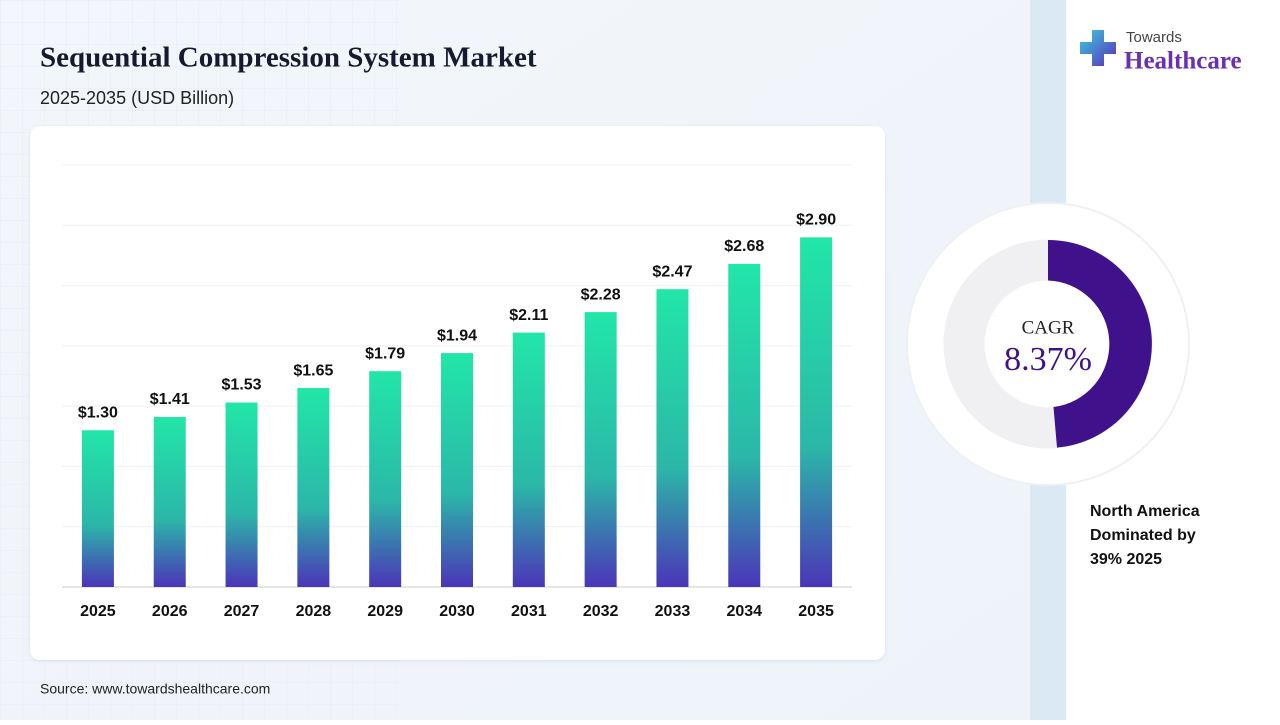  What do you see at coordinates (744, 611) in the screenshot?
I see `x-tick-label: 2034` at bounding box center [744, 611].